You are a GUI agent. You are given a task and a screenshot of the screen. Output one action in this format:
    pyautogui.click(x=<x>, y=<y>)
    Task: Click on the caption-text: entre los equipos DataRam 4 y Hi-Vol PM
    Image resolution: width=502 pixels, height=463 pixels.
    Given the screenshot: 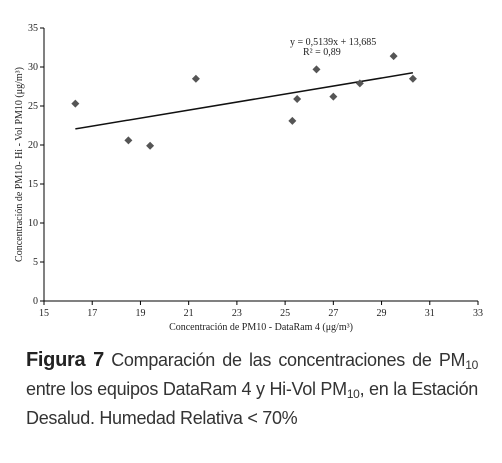 What is the action you would take?
    pyautogui.click(x=186, y=389)
    